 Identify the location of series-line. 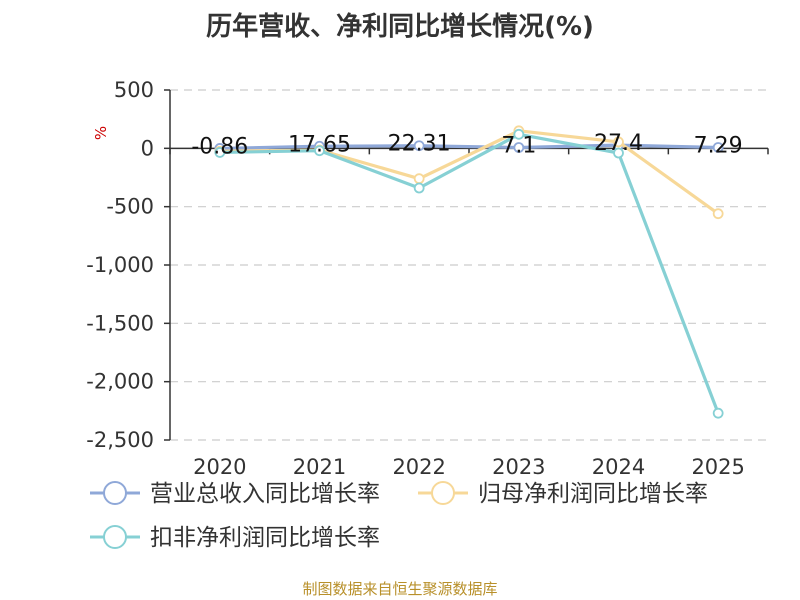
(469, 147).